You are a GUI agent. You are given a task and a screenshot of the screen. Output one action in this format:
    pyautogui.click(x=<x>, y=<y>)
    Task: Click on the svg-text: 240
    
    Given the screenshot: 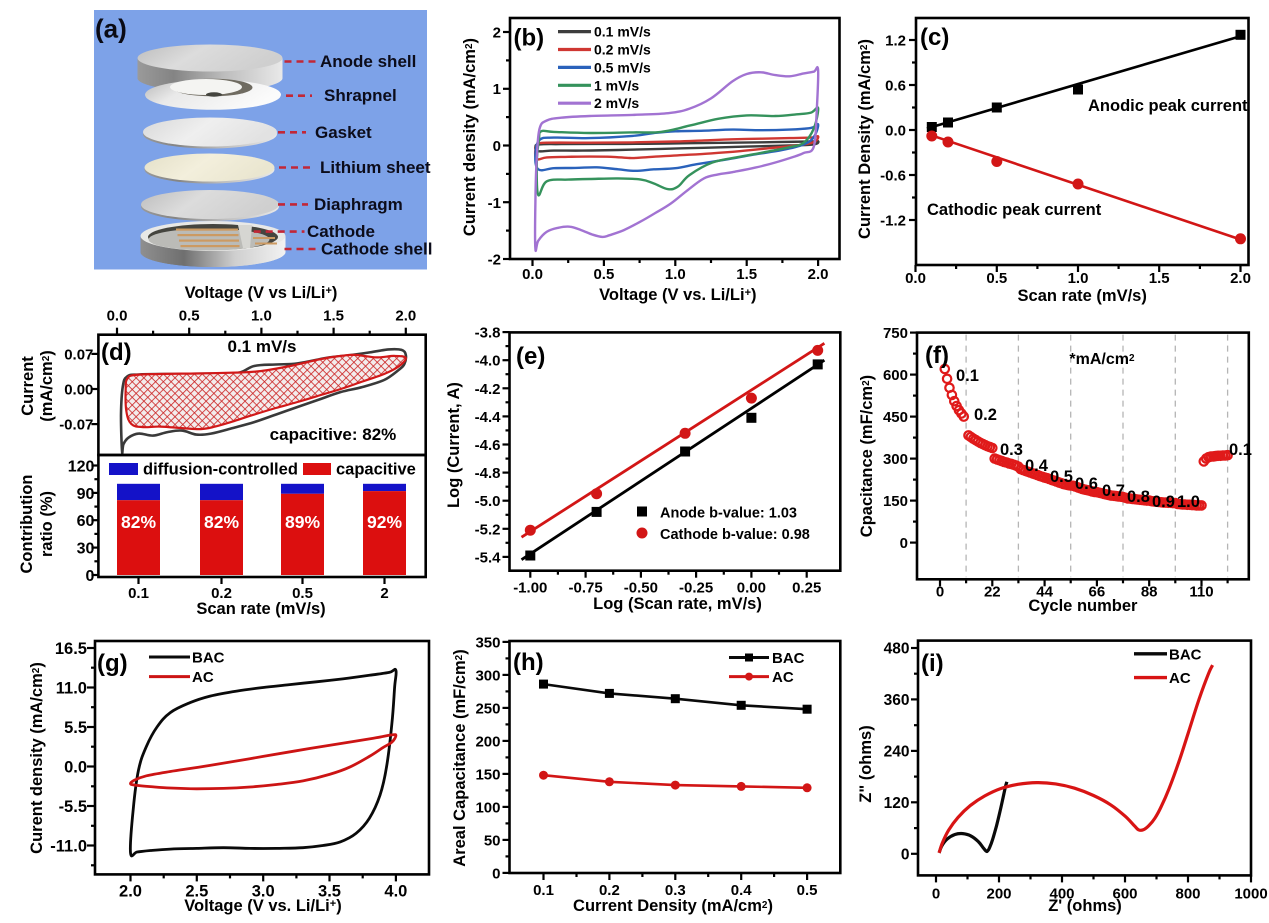 What is the action you would take?
    pyautogui.click(x=897, y=751)
    